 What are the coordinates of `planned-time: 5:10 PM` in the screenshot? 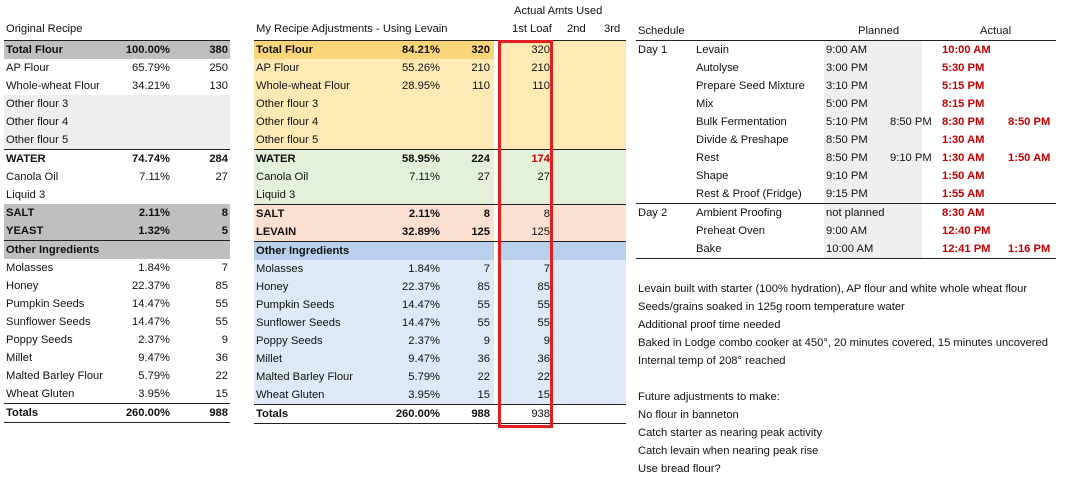 It's located at (847, 122).